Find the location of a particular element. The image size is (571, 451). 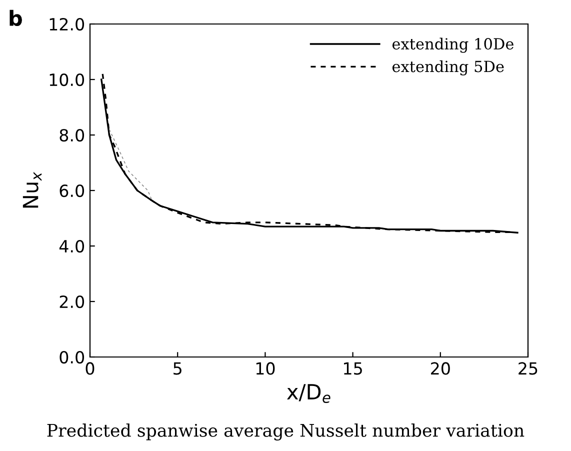

x-tick-label: 10 is located at coordinates (265, 368).